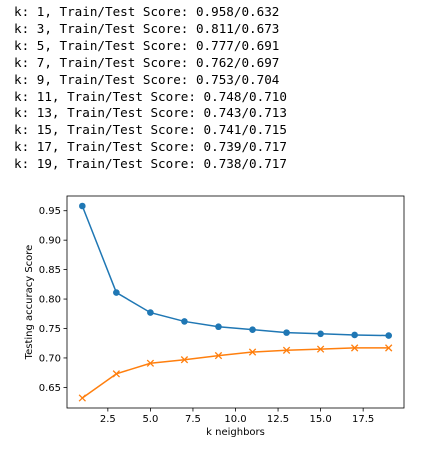 Image resolution: width=426 pixels, height=457 pixels. Describe the element at coordinates (147, 45) in the screenshot. I see `console-line: k: 5, Train/Test Score: 0.777/0.691` at that location.